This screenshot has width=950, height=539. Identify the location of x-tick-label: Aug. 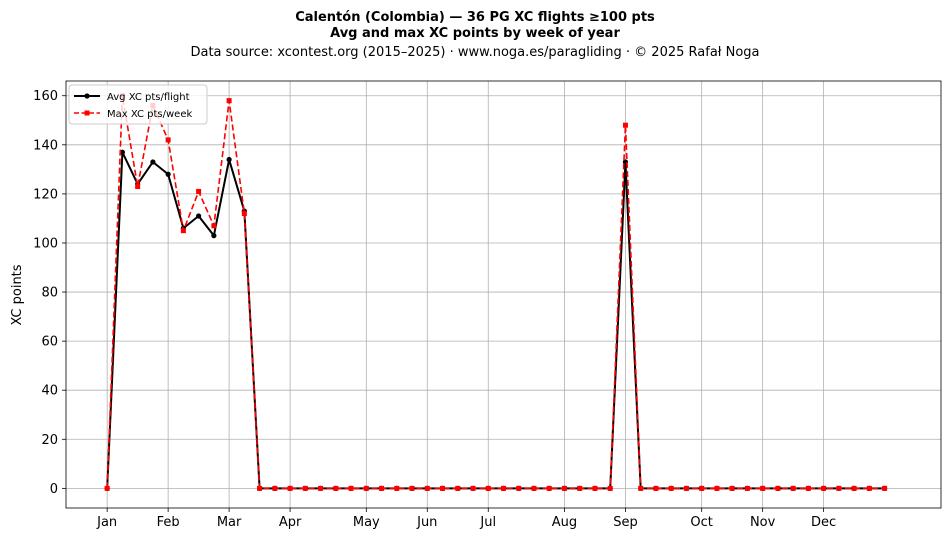
(564, 522).